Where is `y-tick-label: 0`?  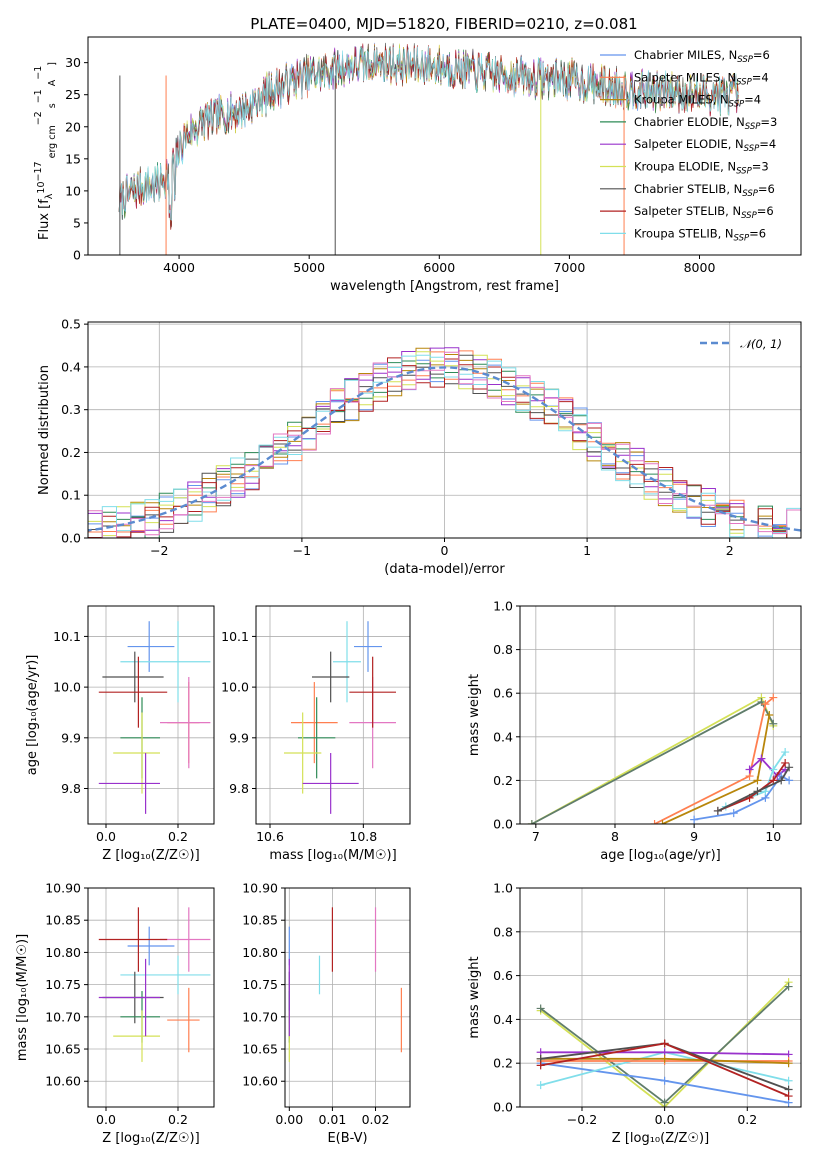
y-tick-label: 0 is located at coordinates (77, 255).